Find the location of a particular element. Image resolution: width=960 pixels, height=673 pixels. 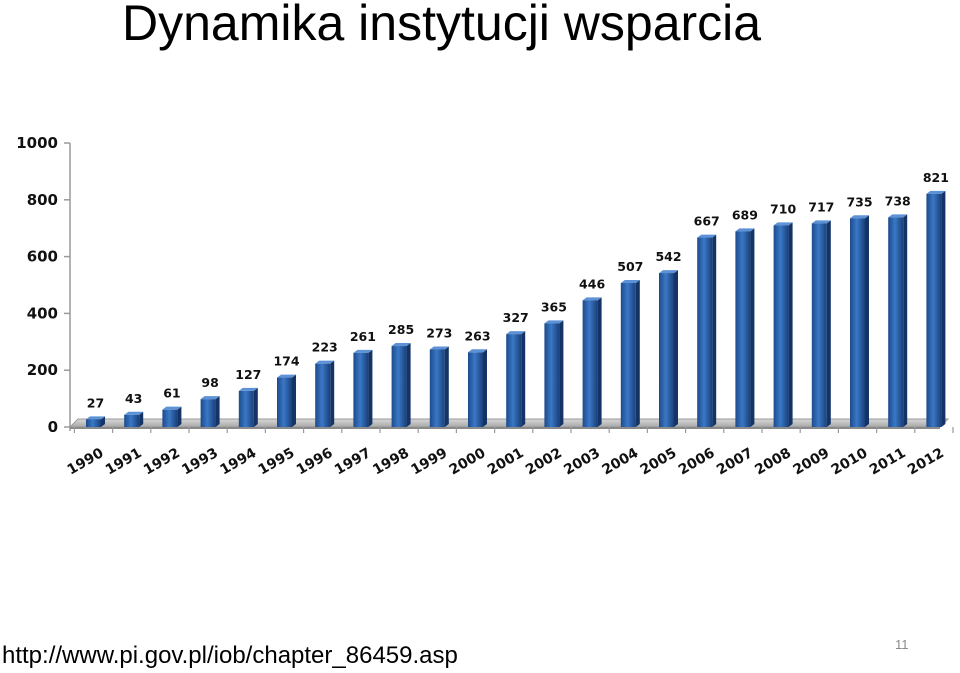

data-label: 263 is located at coordinates (477, 335).